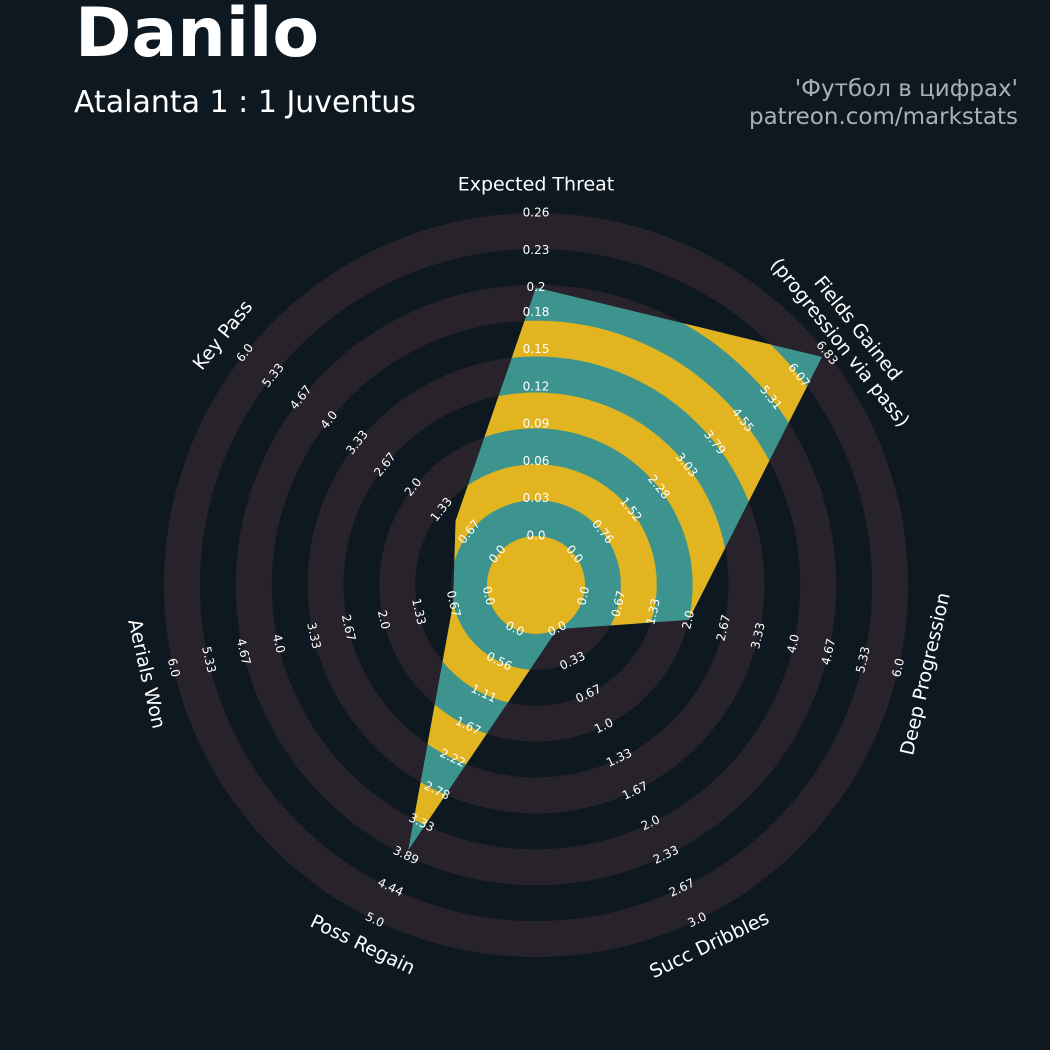 The height and width of the screenshot is (1050, 1050). Describe the element at coordinates (245, 102) in the screenshot. I see `chart-subtitle: Atalanta 1 : 1 Juventus` at that location.